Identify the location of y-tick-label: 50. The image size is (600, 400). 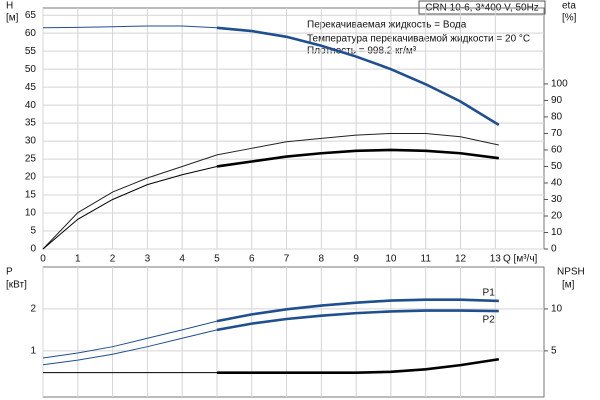
(31, 69).